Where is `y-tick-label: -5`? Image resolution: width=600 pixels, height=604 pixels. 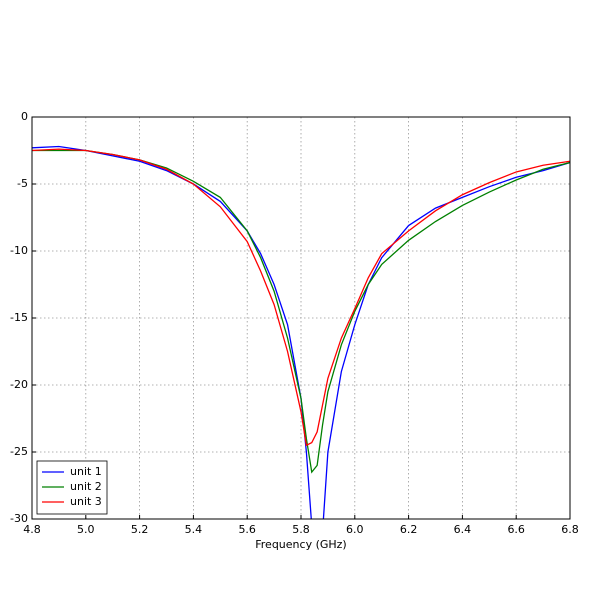 y-tick-label: -5 is located at coordinates (22, 183).